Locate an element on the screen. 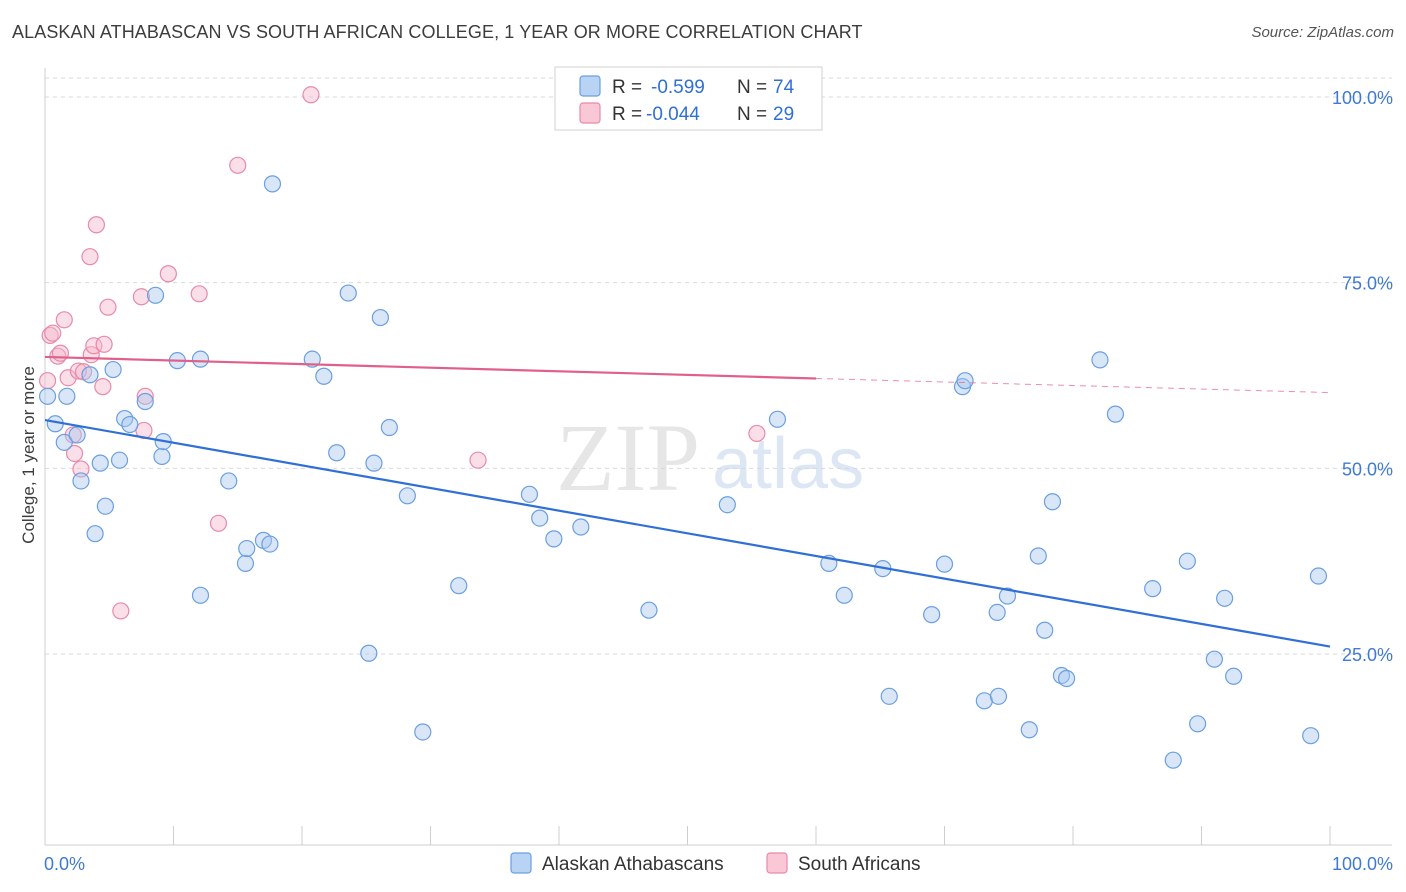 This screenshot has height=892, width=1406. south-africans-trend-extension is located at coordinates (1073, 385).